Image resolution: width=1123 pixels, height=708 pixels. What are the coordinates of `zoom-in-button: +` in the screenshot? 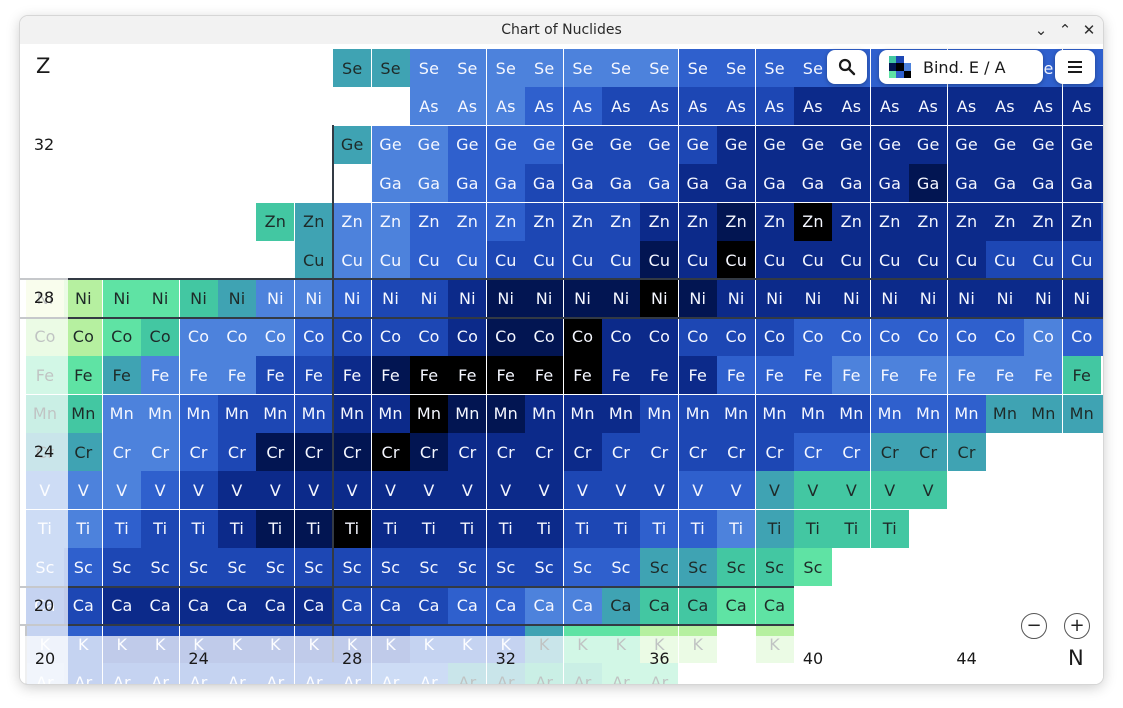 It's located at (1077, 626).